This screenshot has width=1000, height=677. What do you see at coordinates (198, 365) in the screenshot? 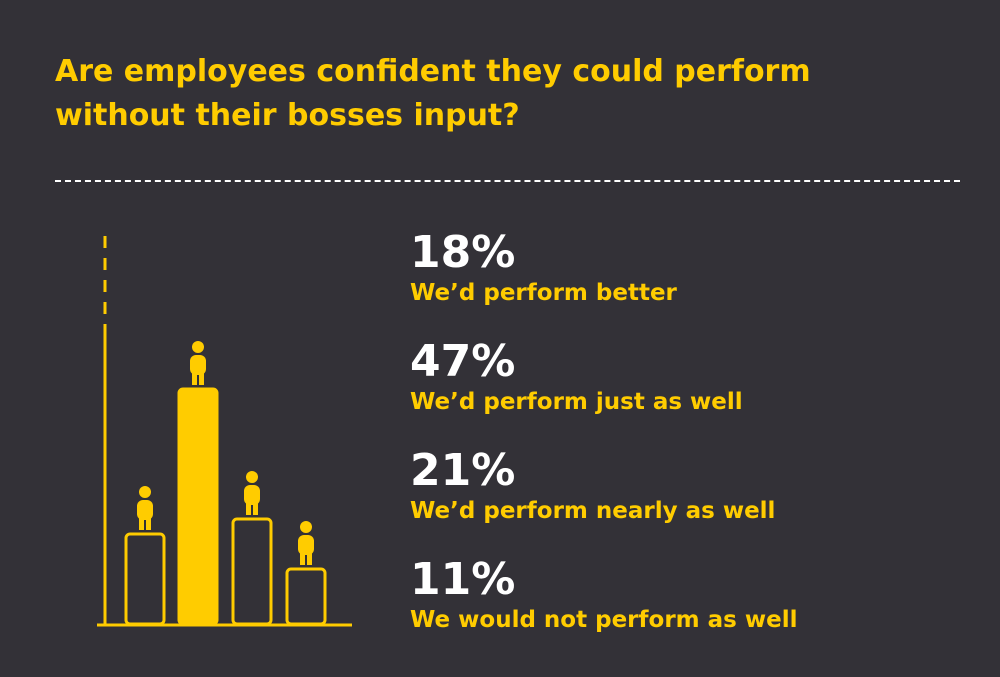
I see `person-figure-2-torso` at bounding box center [198, 365].